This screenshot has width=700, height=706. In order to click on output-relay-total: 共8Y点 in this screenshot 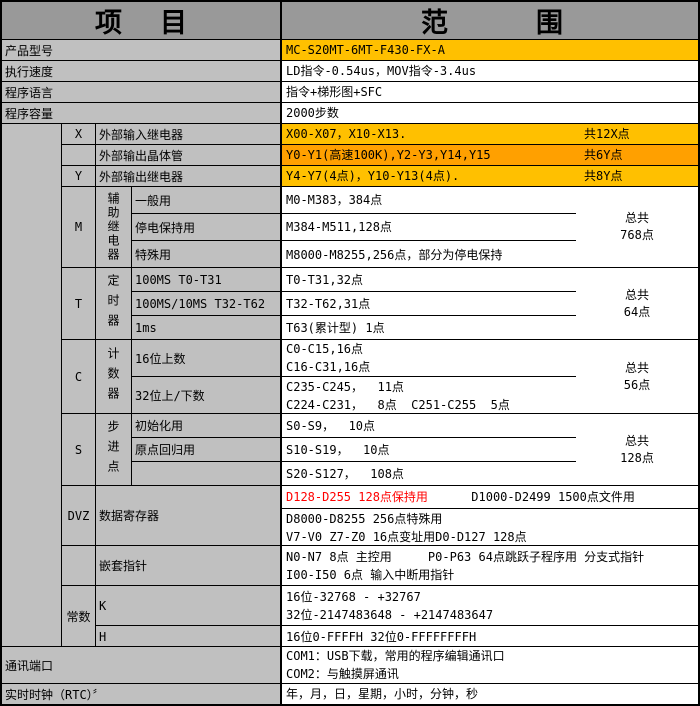, I will do `click(603, 176)`.